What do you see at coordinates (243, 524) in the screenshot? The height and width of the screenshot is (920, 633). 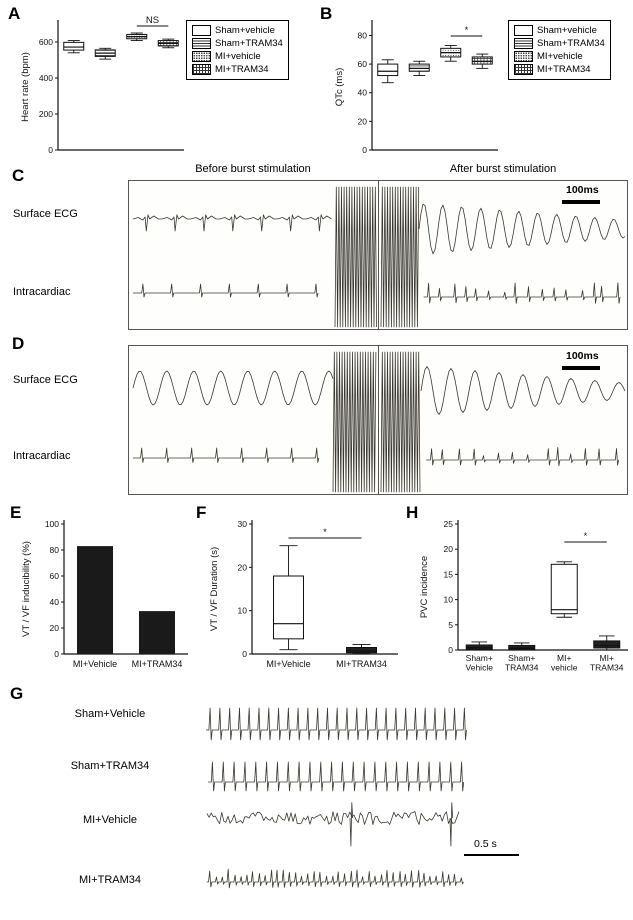 I see `svg-text: 30` at bounding box center [243, 524].